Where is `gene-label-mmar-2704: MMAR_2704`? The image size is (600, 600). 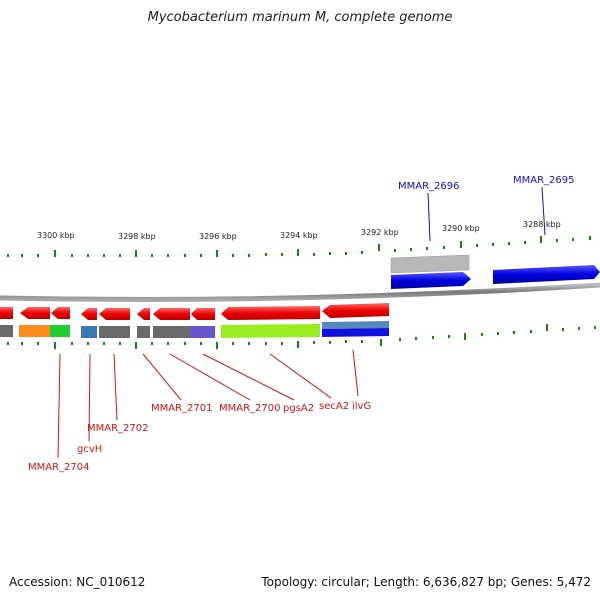
gene-label-mmar-2704: MMAR_2704 is located at coordinates (59, 467).